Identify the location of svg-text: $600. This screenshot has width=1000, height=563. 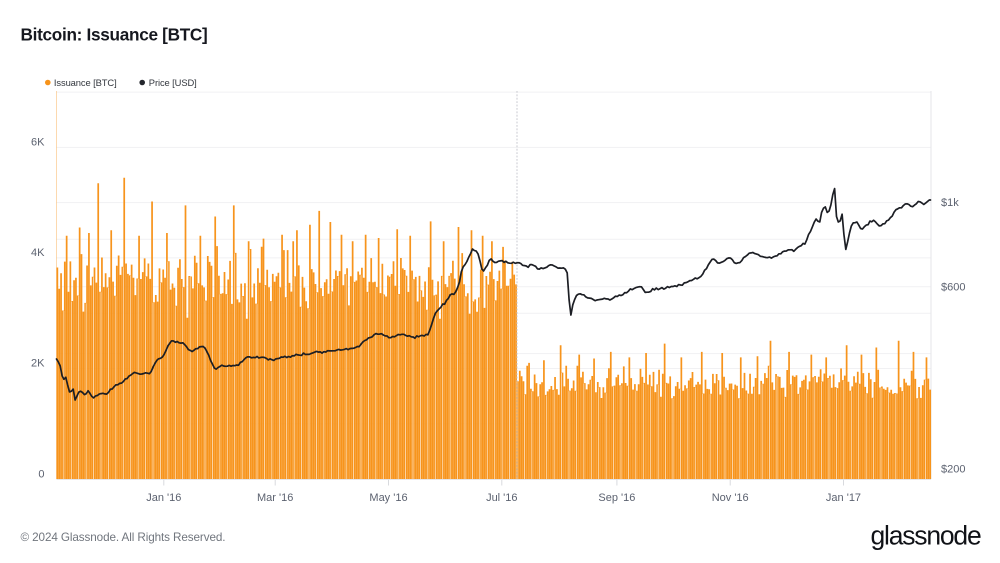
(953, 287).